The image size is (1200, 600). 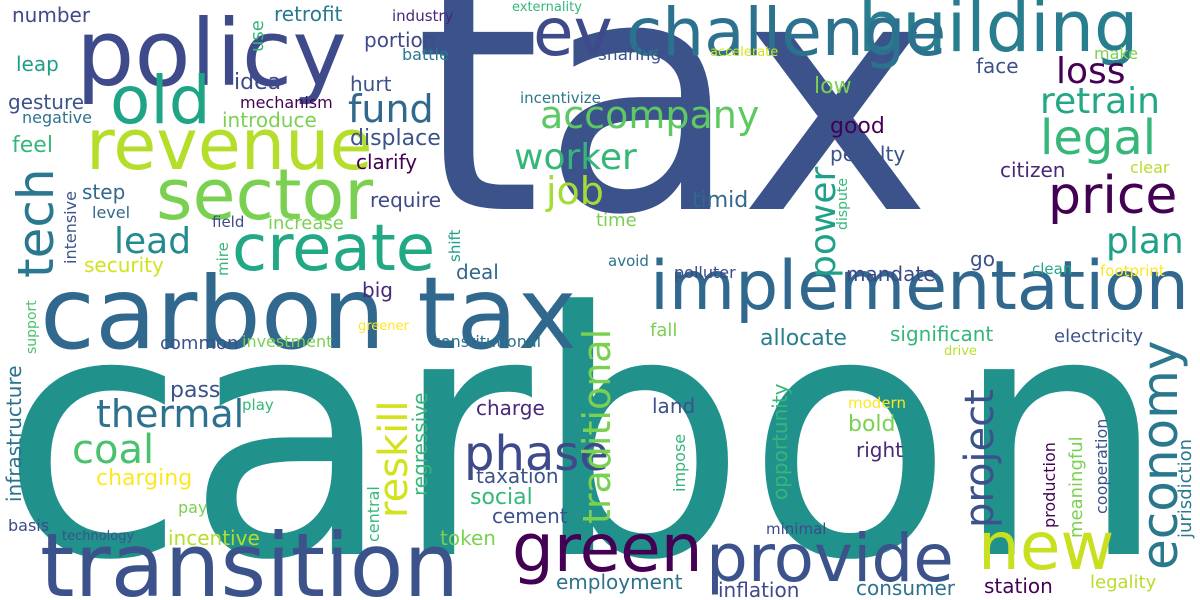 What do you see at coordinates (371, 84) in the screenshot?
I see `word-hurt: hurt` at bounding box center [371, 84].